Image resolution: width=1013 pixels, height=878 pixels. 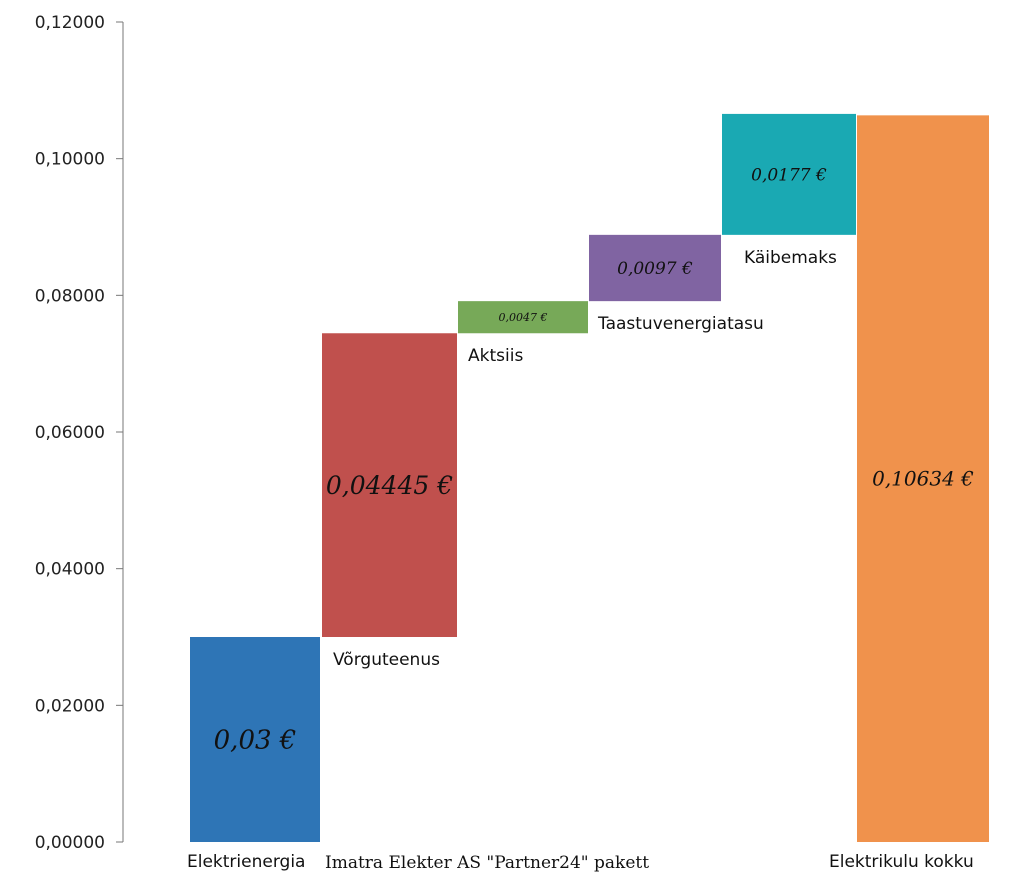 What do you see at coordinates (790, 258) in the screenshot?
I see `category-label: Käibemaks` at bounding box center [790, 258].